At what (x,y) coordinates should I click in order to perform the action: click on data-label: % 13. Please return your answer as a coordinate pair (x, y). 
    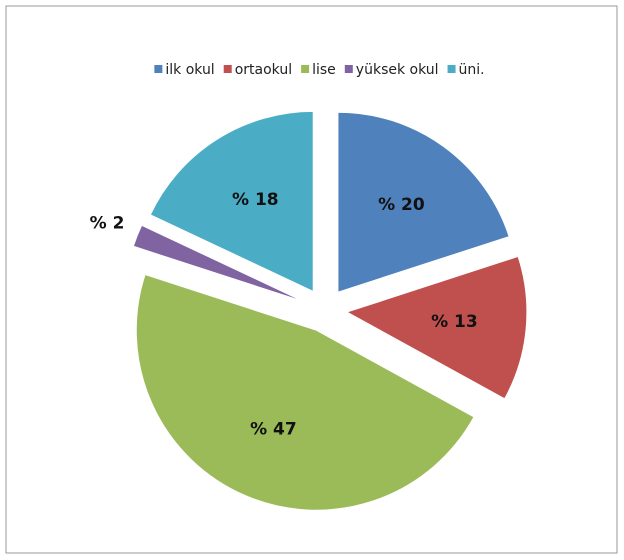
    Looking at the image, I should click on (454, 322).